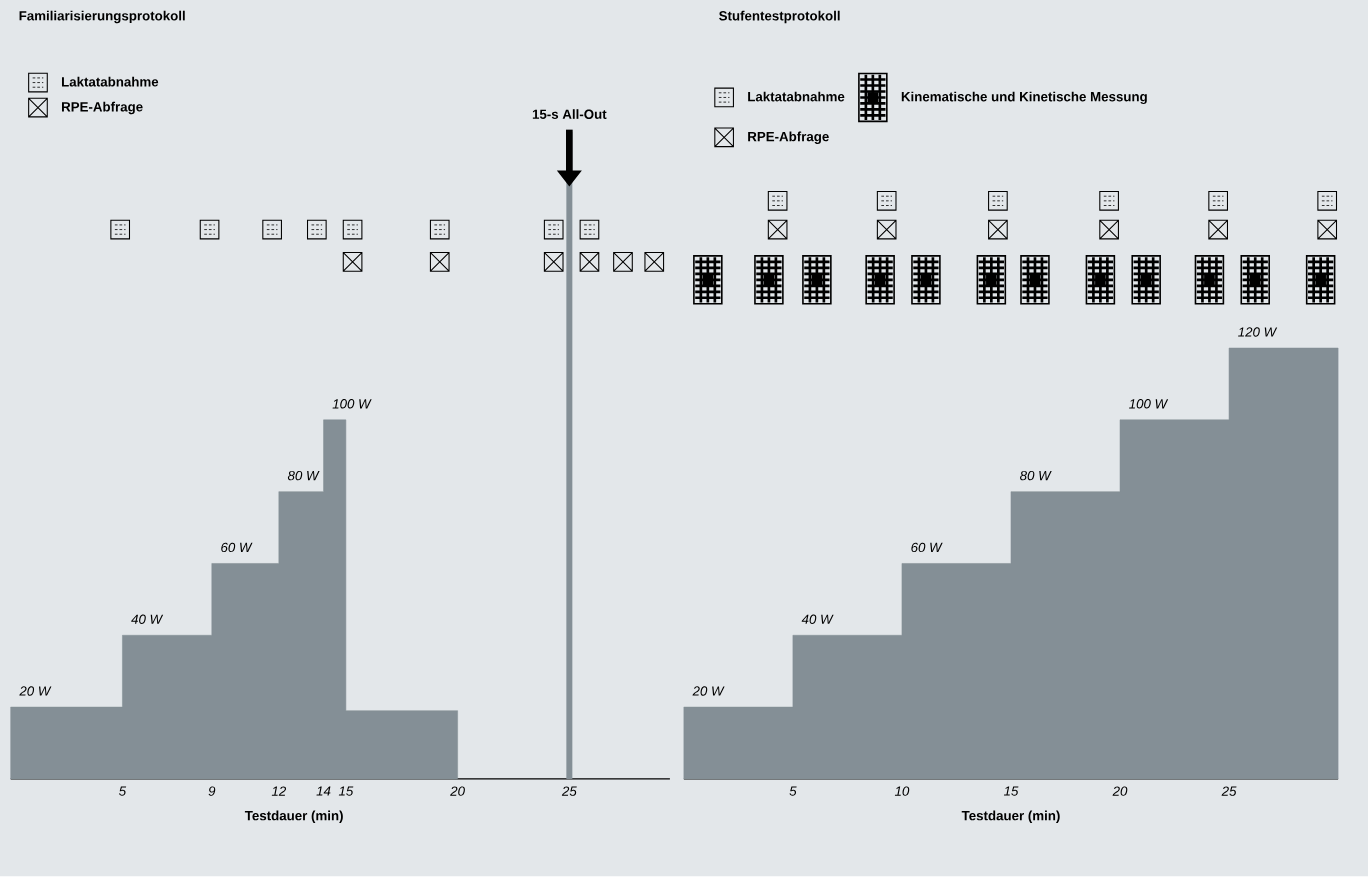 This screenshot has width=1368, height=877. What do you see at coordinates (102, 17) in the screenshot?
I see `chart-title: Familiarisierungsprotokoll` at bounding box center [102, 17].